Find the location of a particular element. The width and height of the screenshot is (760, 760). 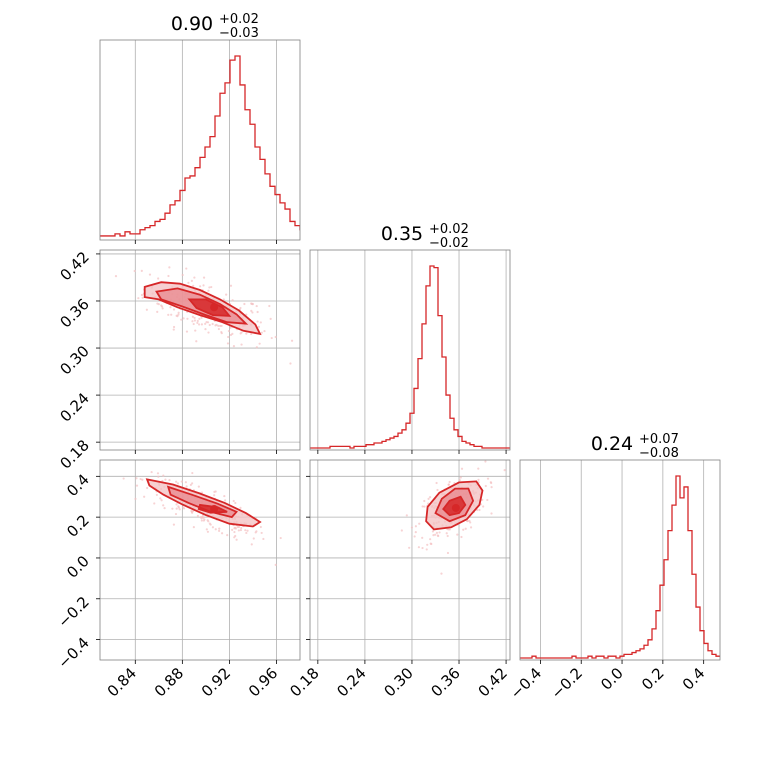

x-tick-label-2-0: −0.4 is located at coordinates (526, 683).